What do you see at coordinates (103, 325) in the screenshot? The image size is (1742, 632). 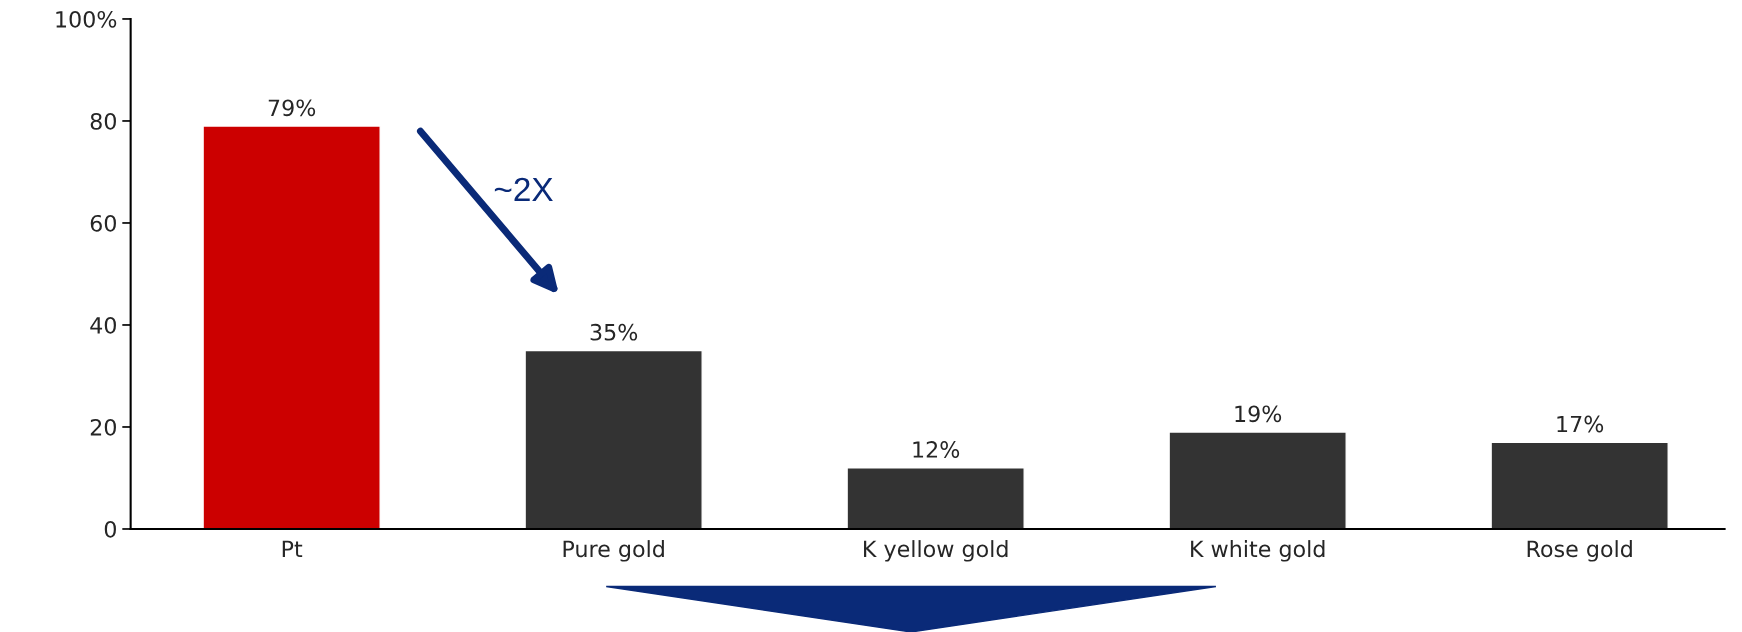 I see `y-tick-label: 40` at bounding box center [103, 325].